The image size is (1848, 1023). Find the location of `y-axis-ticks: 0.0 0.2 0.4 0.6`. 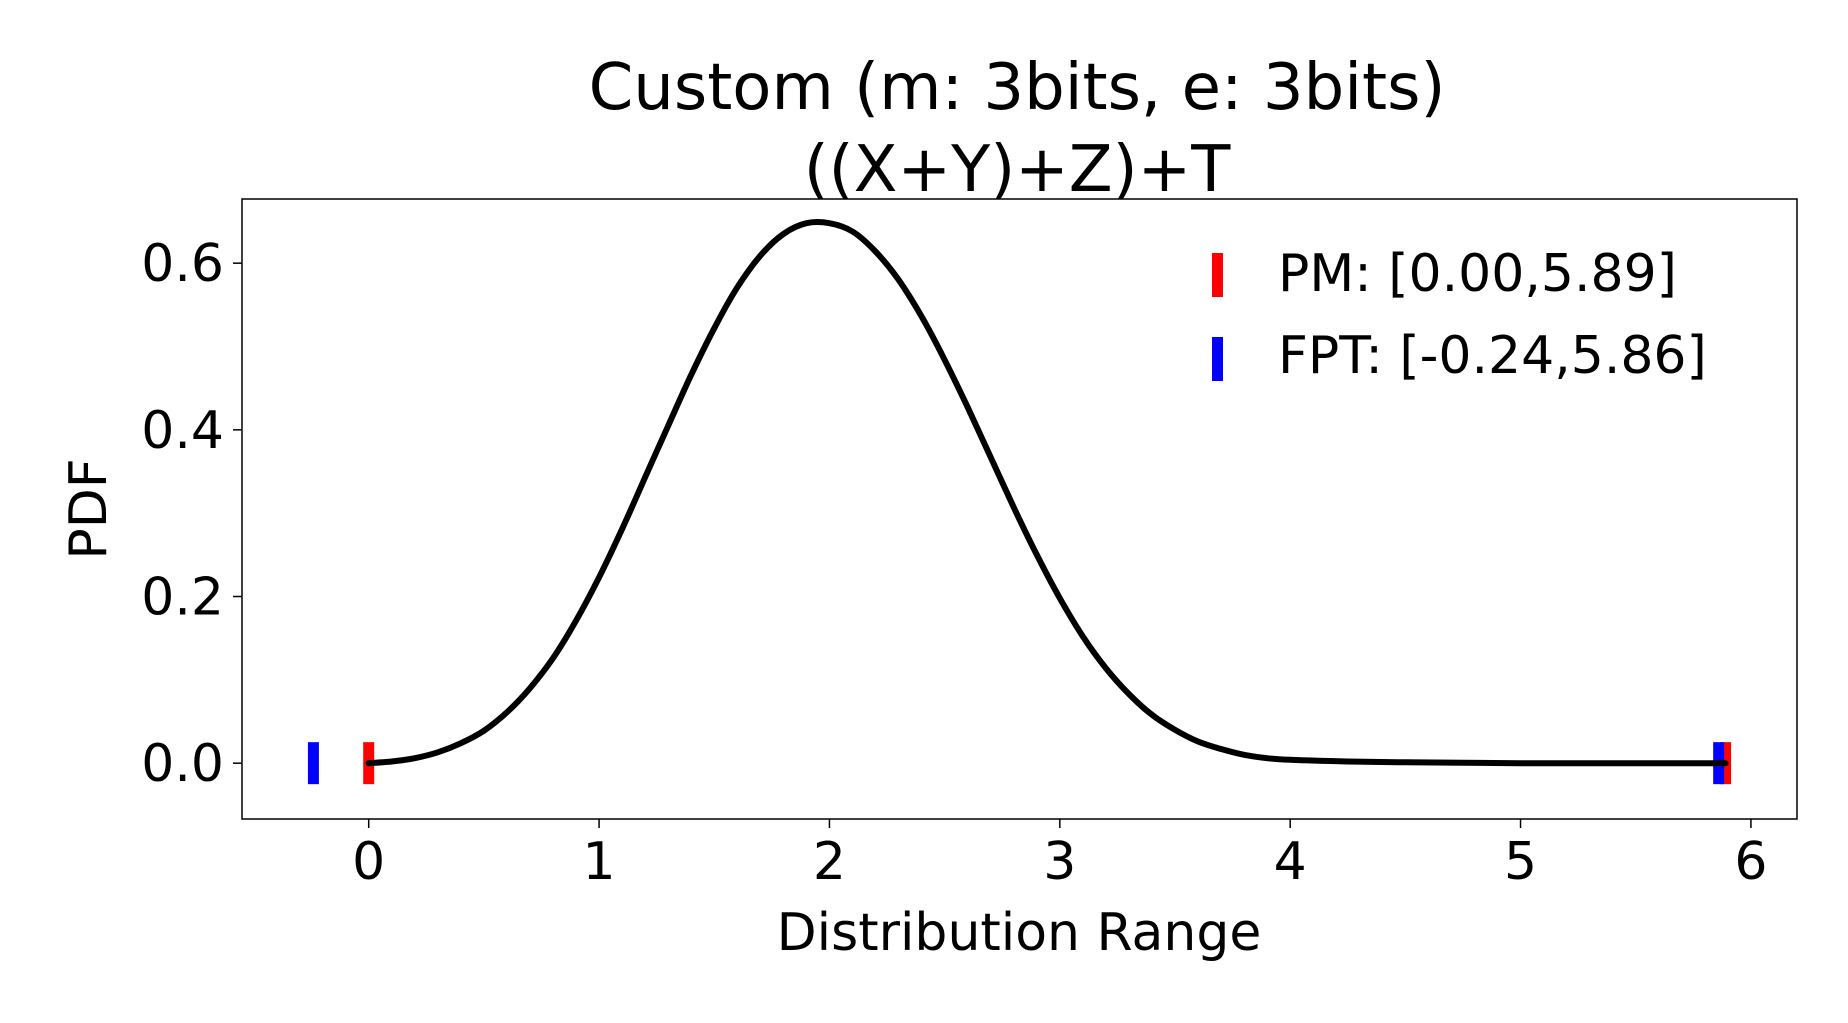

y-axis-ticks: 0.0 0.2 0.4 0.6 is located at coordinates (191, 514).